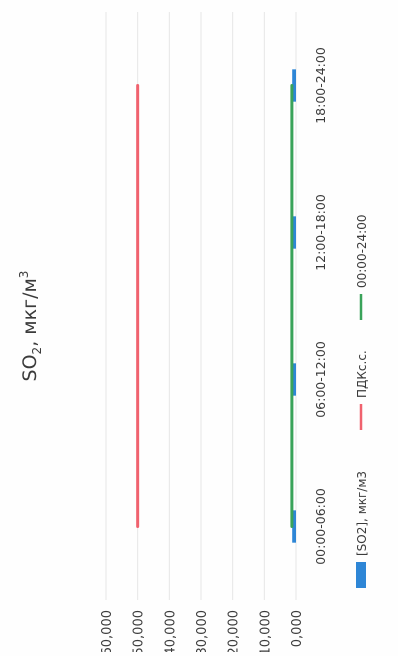  What do you see at coordinates (297, 628) in the screenshot?
I see `value-tick-label: 0,000` at bounding box center [297, 628].